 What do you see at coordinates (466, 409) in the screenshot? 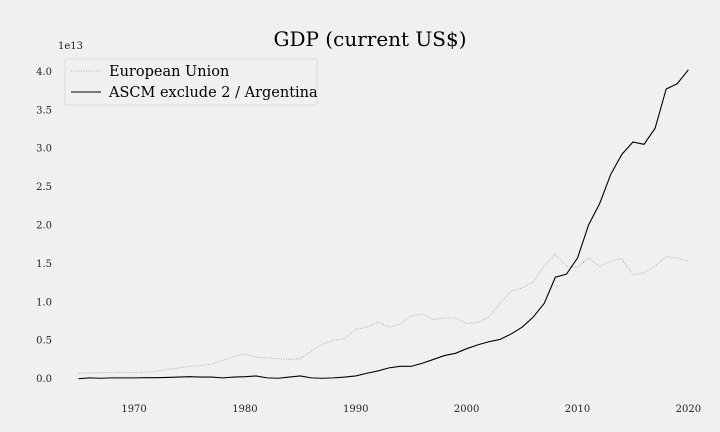
I see `x-tick-label: 2000` at bounding box center [466, 409].